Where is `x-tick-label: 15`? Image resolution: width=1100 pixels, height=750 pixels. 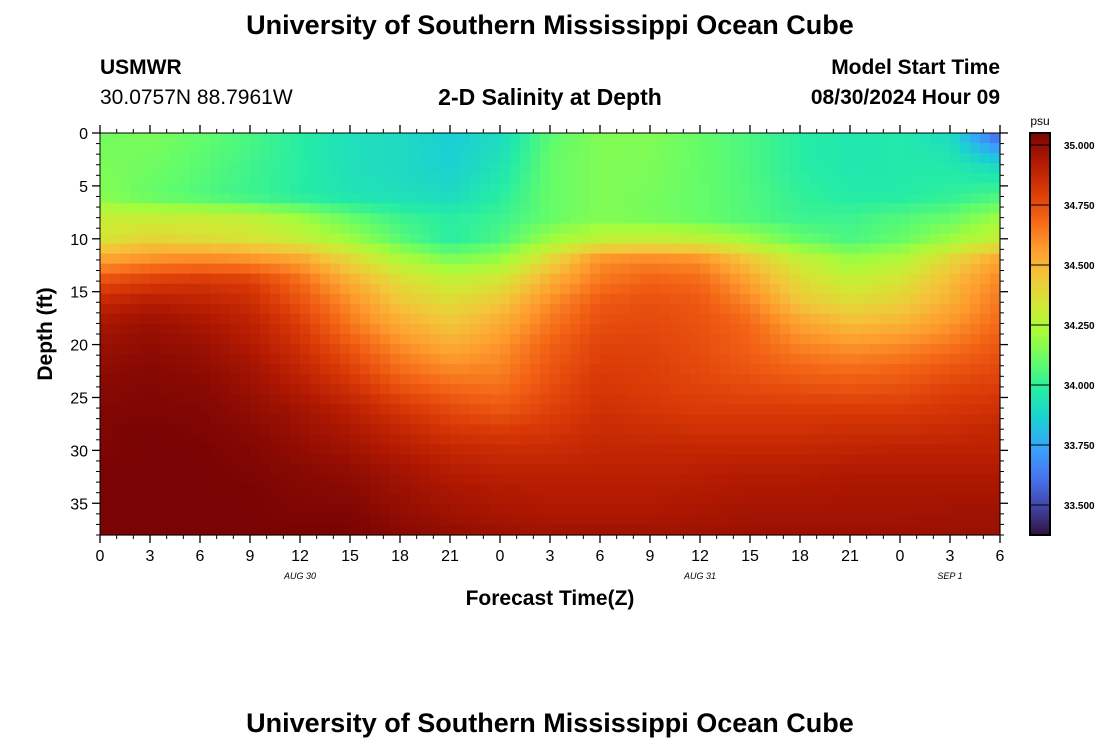
x-tick-label: 15 is located at coordinates (350, 556).